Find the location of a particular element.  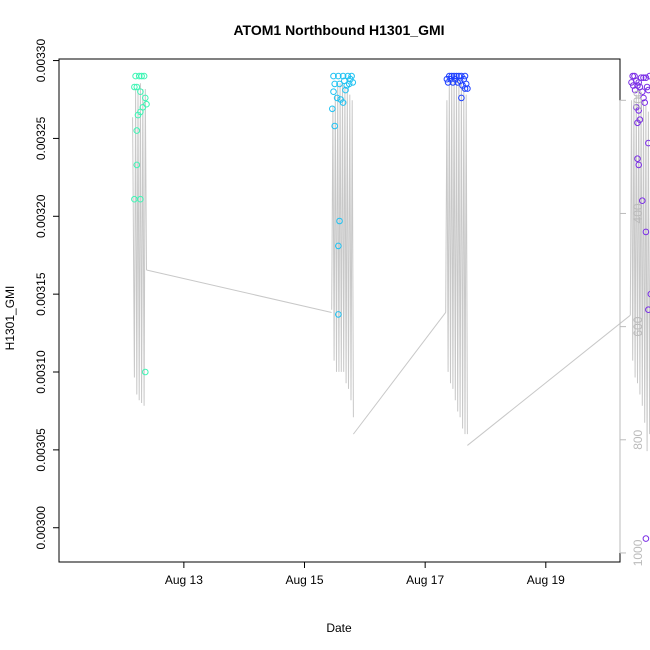

y2-tick-label: 1000 is located at coordinates (638, 552).